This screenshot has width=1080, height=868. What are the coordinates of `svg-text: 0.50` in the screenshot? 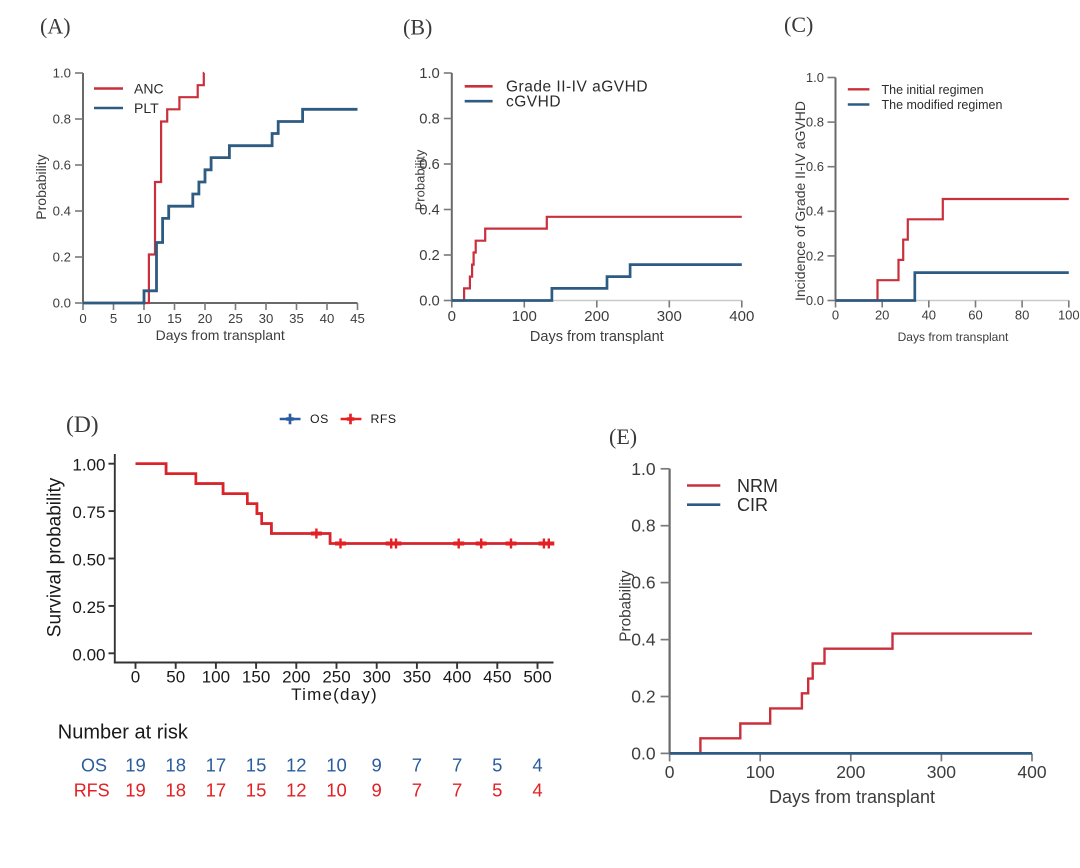 It's located at (88, 560).